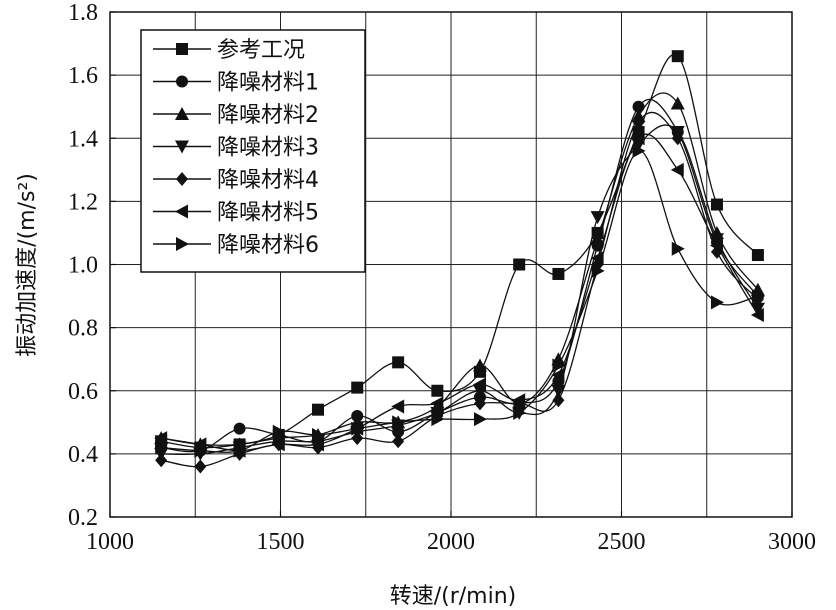 Image resolution: width=836 pixels, height=610 pixels. I want to click on legend-label: 降噪材料6, so click(268, 245).